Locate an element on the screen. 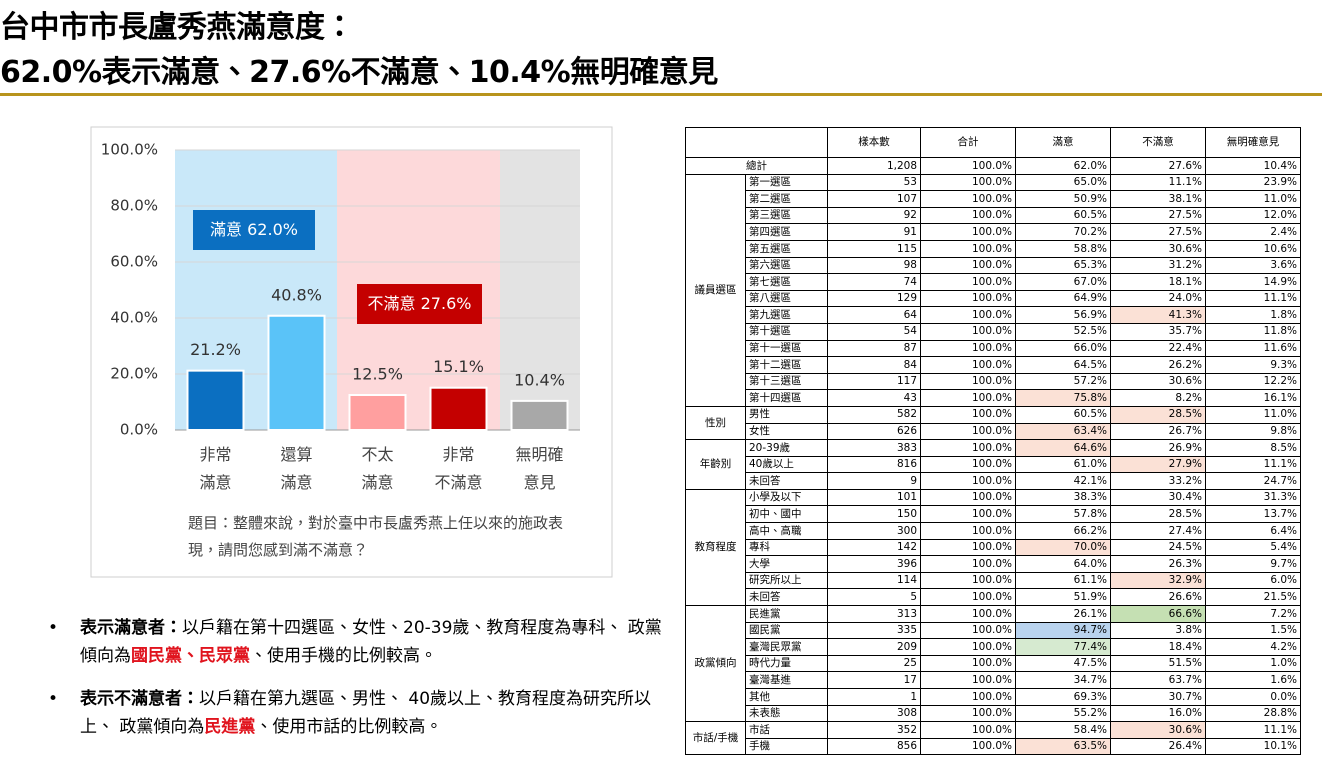 The image size is (1322, 771). x-tick-label: 不太 滿意 is located at coordinates (377, 468).